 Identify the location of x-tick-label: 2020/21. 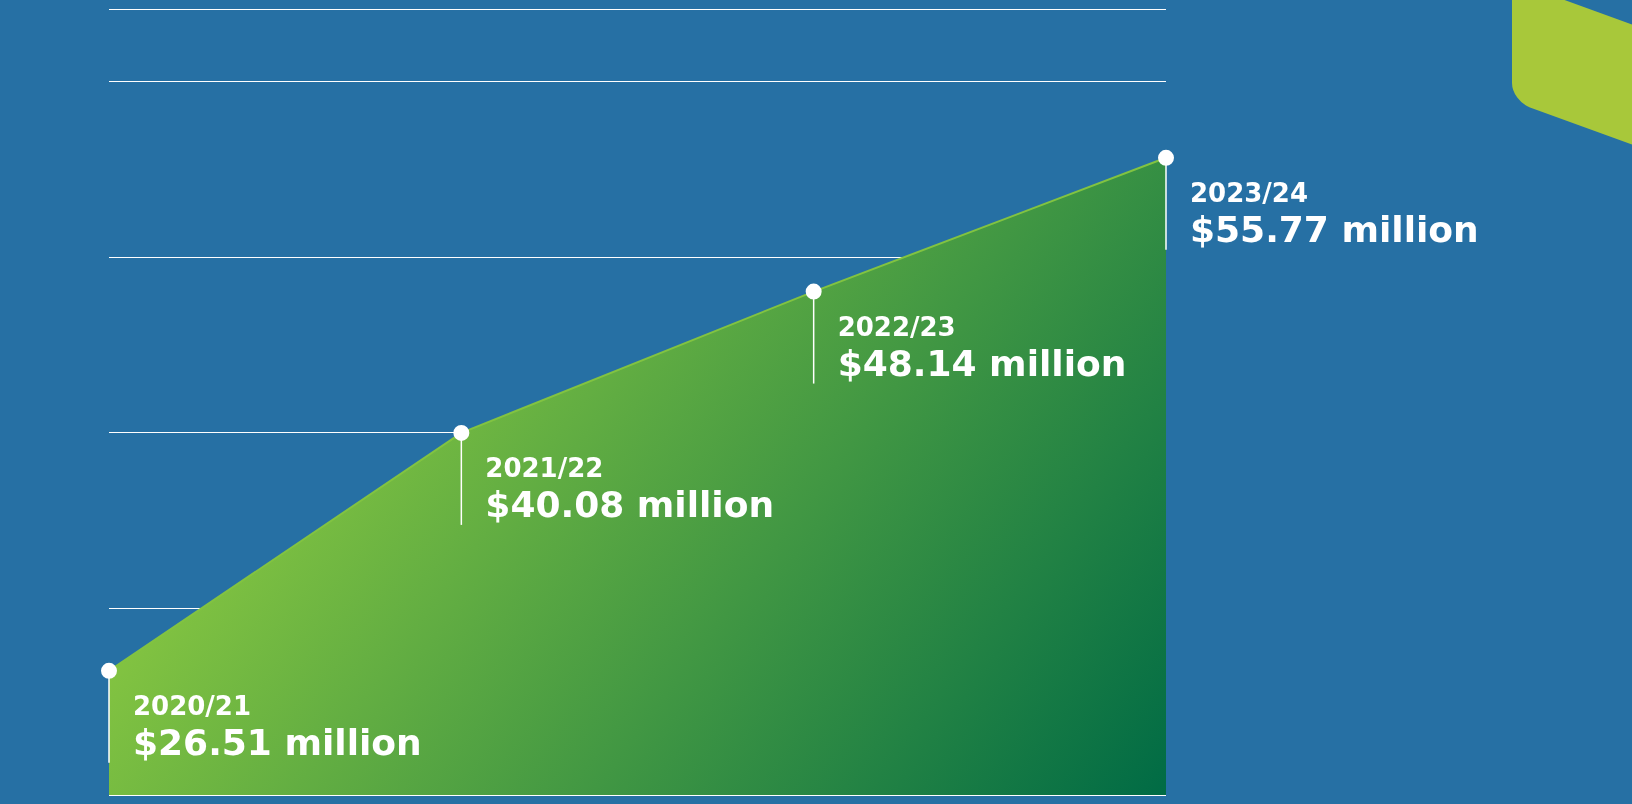
(192, 705).